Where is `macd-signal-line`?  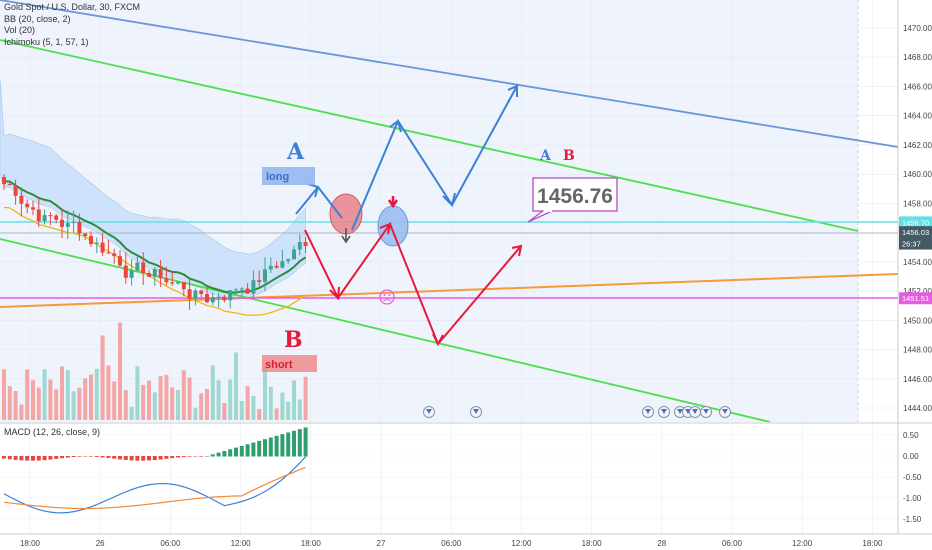
macd-signal-line is located at coordinates (154, 488).